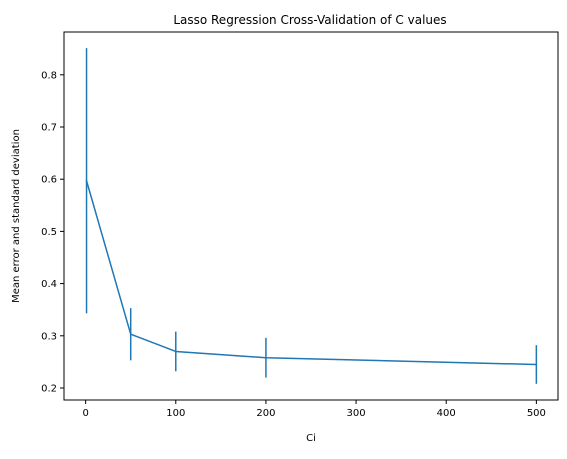  Describe the element at coordinates (356, 413) in the screenshot. I see `x-tick-label: 300` at that location.